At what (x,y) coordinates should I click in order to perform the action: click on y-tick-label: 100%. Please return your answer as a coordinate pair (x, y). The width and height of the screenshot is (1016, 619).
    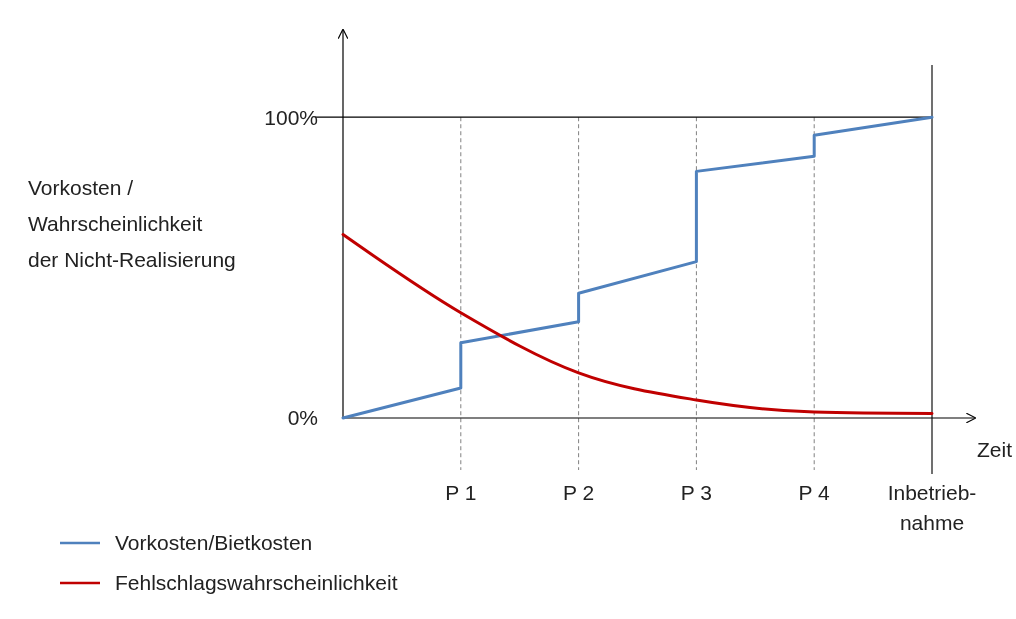
    Looking at the image, I should click on (291, 117).